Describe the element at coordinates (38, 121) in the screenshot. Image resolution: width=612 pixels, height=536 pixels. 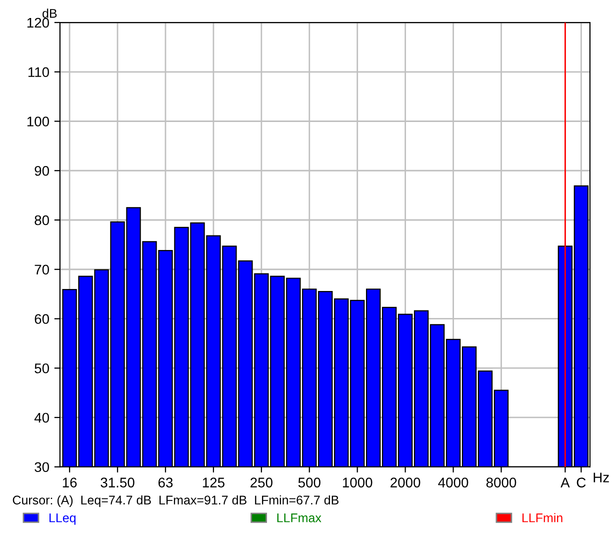
I see `y-tick-label: 100` at that location.